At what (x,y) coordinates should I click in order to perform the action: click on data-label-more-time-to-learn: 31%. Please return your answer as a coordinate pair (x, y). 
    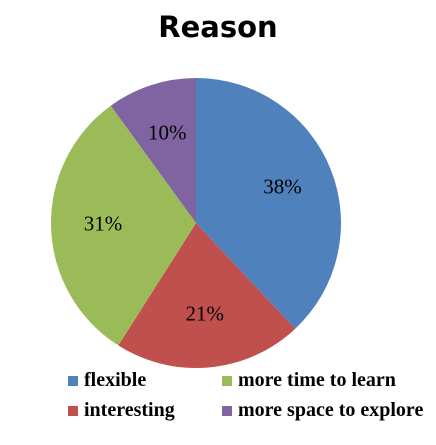
    Looking at the image, I should click on (103, 224).